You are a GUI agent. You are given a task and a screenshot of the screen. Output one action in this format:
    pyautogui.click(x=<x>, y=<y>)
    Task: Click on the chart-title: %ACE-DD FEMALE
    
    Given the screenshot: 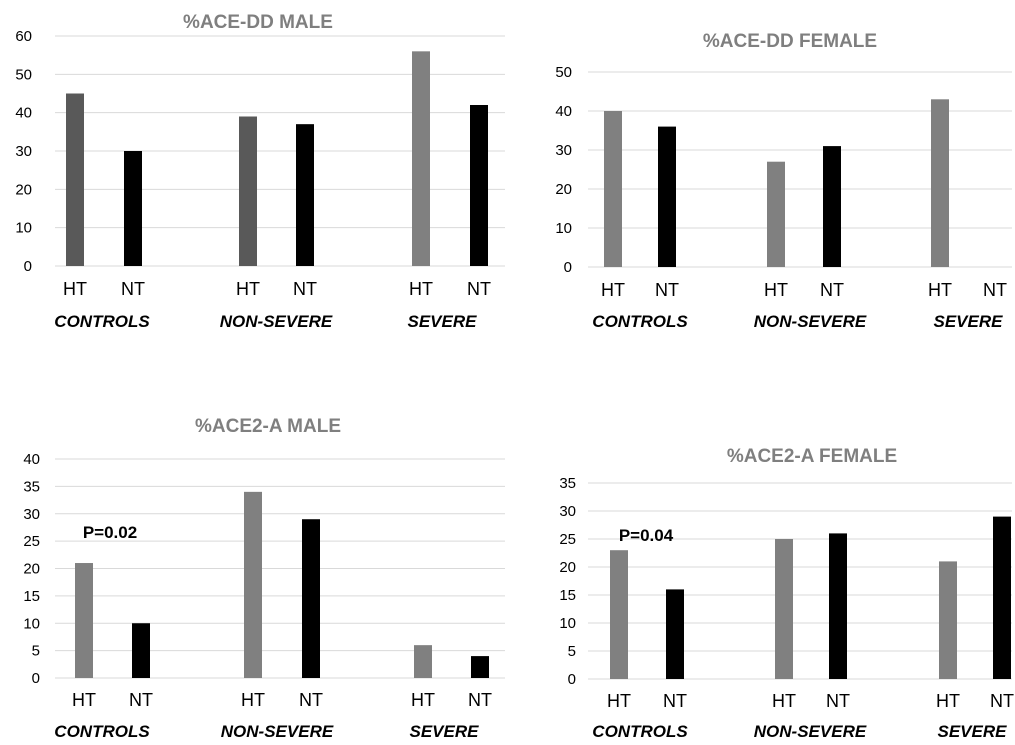 What is the action you would take?
    pyautogui.click(x=790, y=41)
    